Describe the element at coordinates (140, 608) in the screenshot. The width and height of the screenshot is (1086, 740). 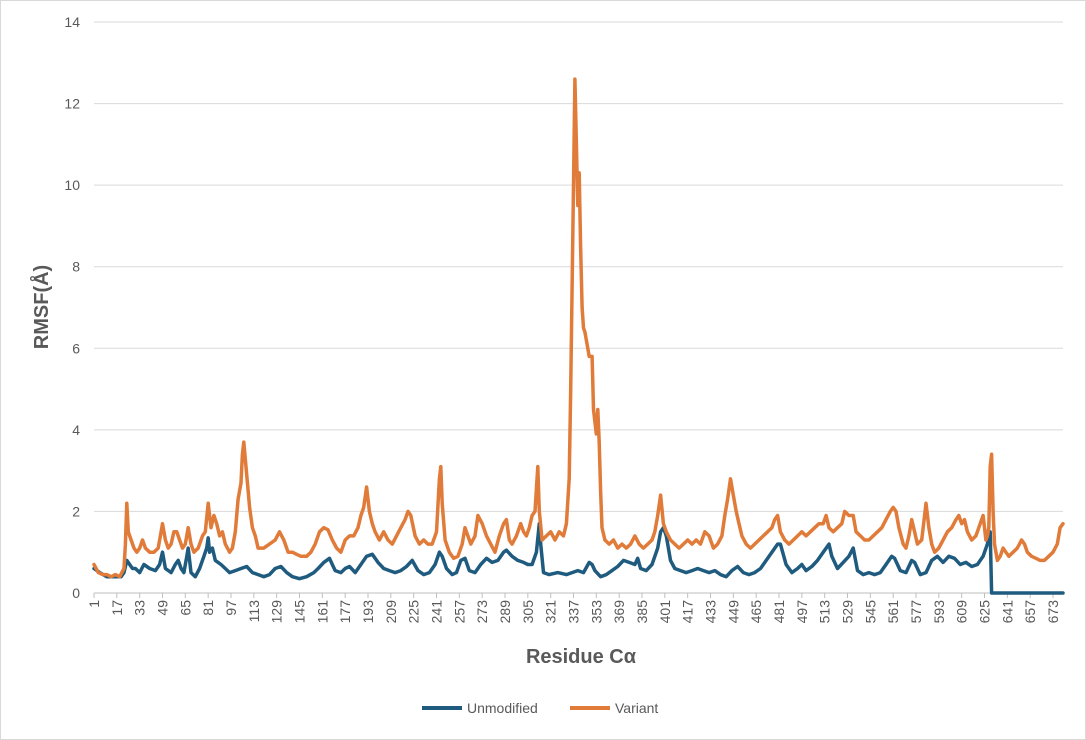
I see `x-tick-label: 33` at that location.